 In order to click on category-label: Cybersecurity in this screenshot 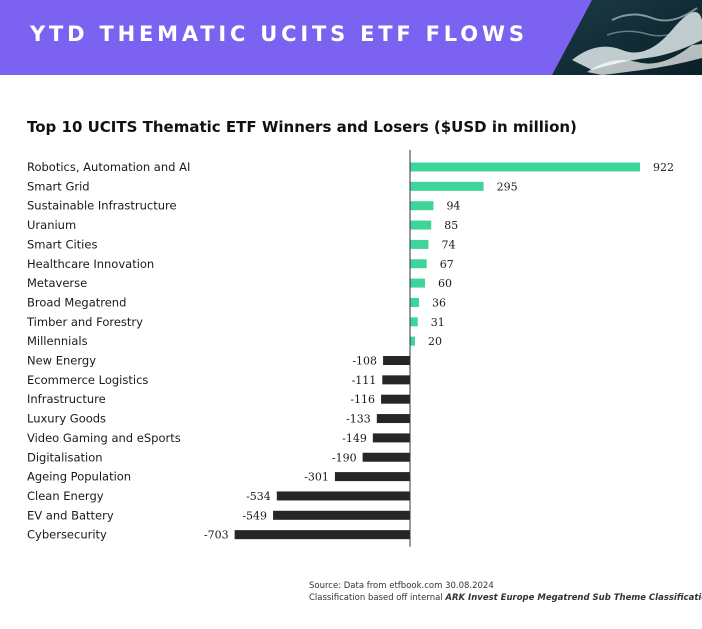, I will do `click(67, 535)`.